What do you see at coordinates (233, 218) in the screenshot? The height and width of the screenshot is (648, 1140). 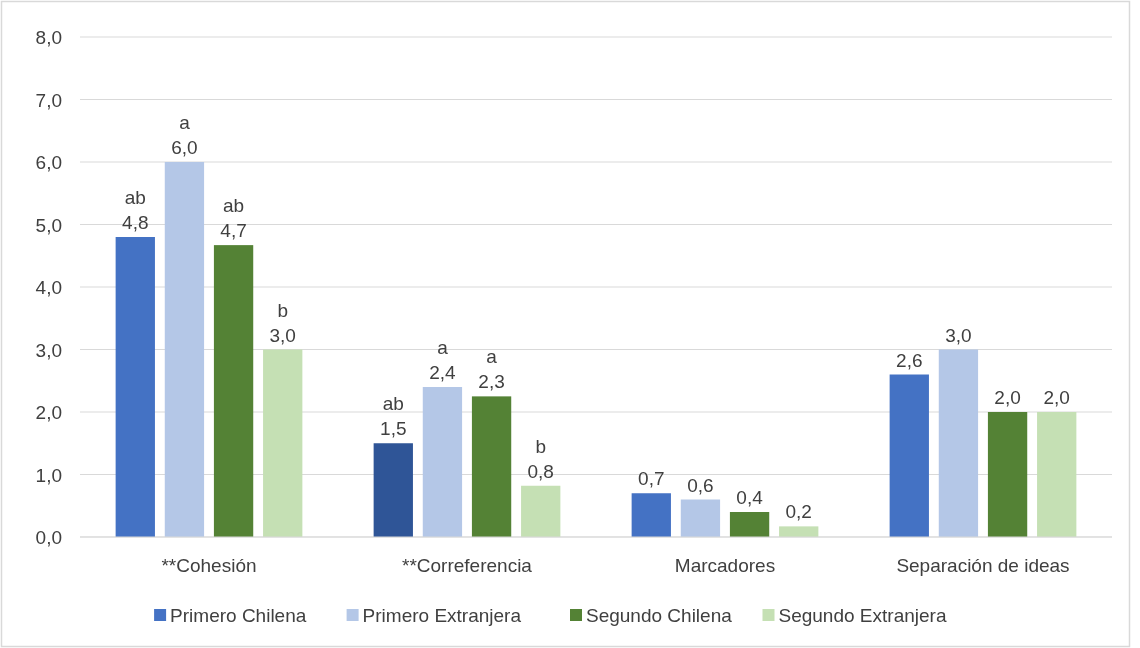 I see `data-label: ab 4,7` at bounding box center [233, 218].